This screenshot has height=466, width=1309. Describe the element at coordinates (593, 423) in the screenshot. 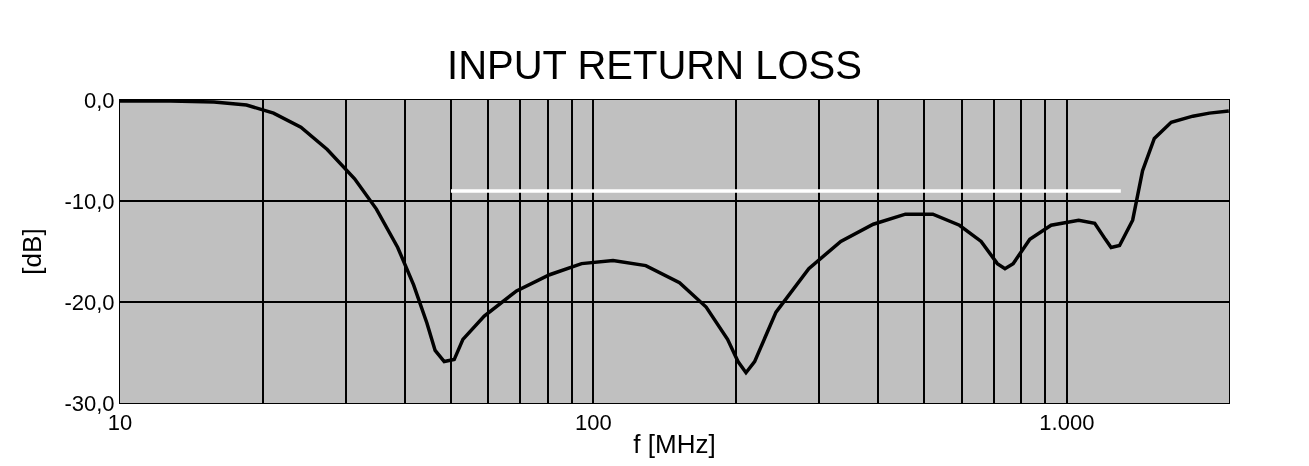

I see `x-tick-label: 100` at that location.